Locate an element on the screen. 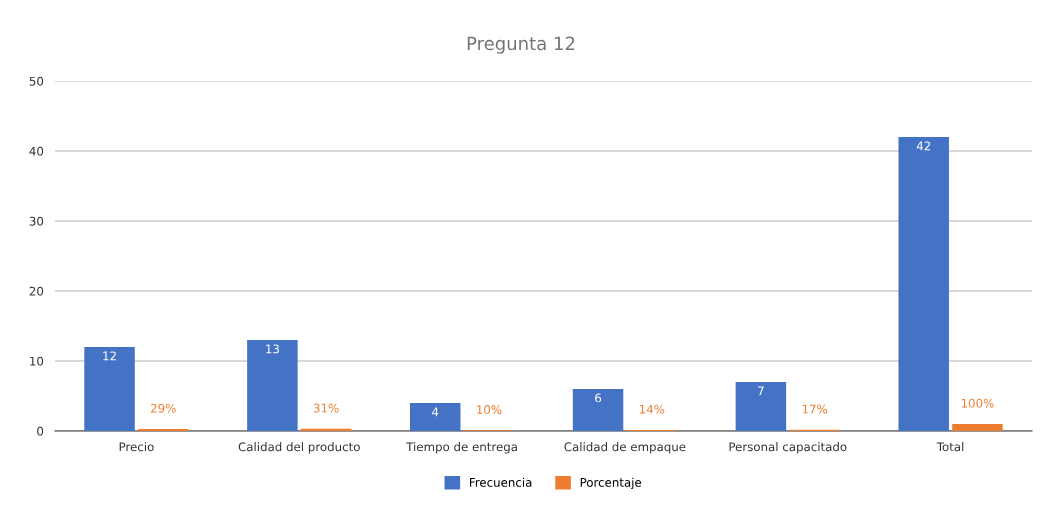 The image size is (1042, 515). legend-label: Porcentaje is located at coordinates (611, 483).